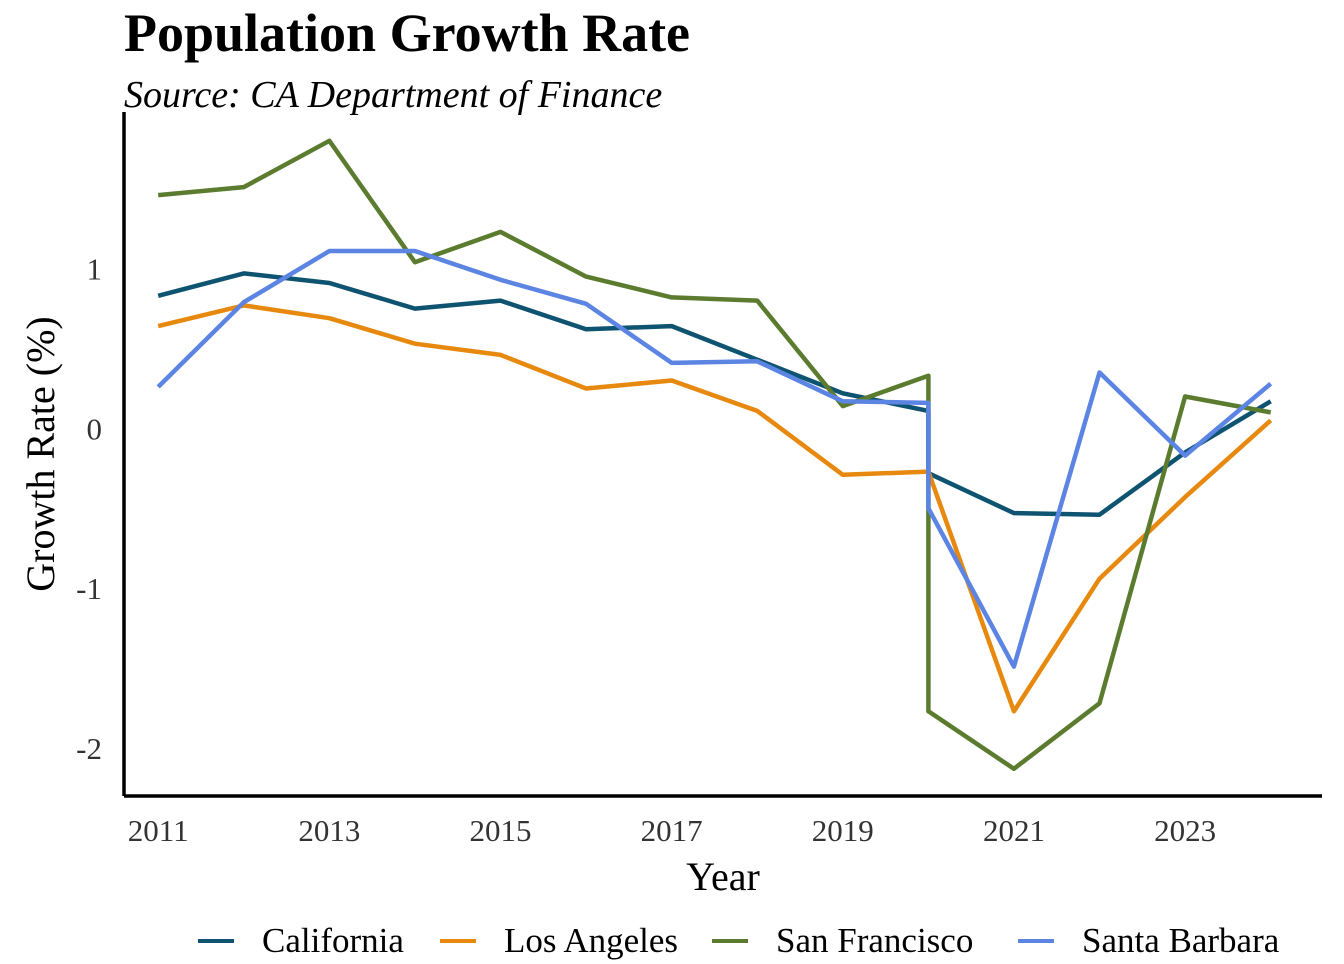 Image resolution: width=1344 pixels, height=964 pixels. What do you see at coordinates (89, 748) in the screenshot?
I see `y-tick-label: -2` at bounding box center [89, 748].